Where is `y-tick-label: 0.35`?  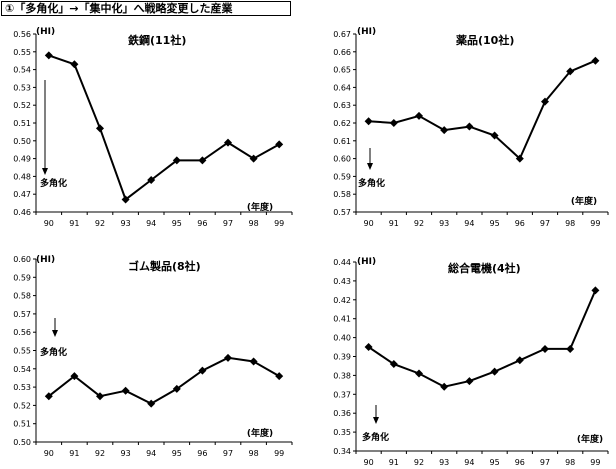 y-tick-label: 0.35 is located at coordinates (342, 432).